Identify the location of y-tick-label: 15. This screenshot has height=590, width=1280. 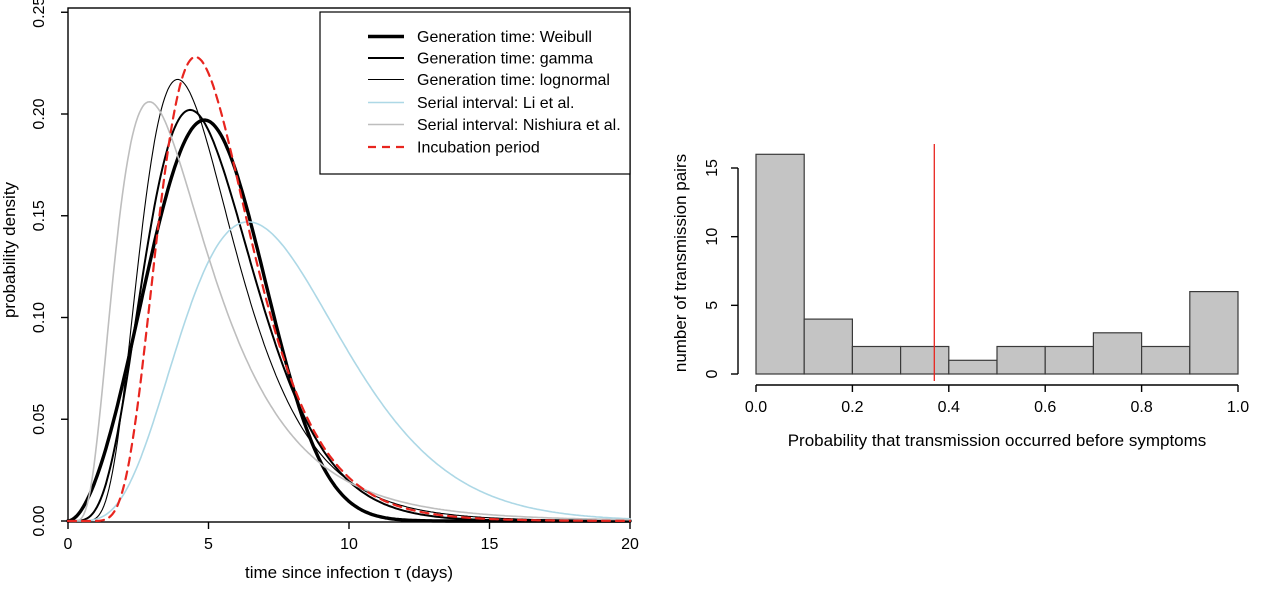
(712, 168).